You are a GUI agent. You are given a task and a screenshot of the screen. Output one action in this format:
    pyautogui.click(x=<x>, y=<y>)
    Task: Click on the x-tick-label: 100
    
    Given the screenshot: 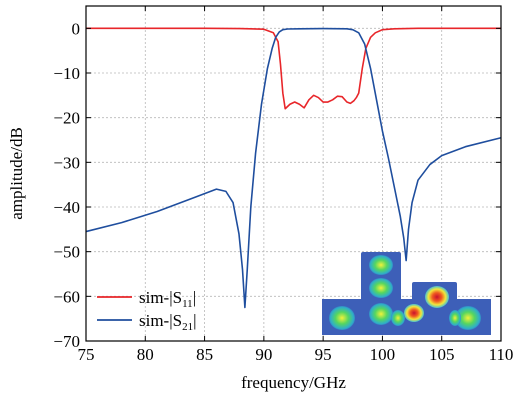 What is the action you would take?
    pyautogui.click(x=383, y=354)
    